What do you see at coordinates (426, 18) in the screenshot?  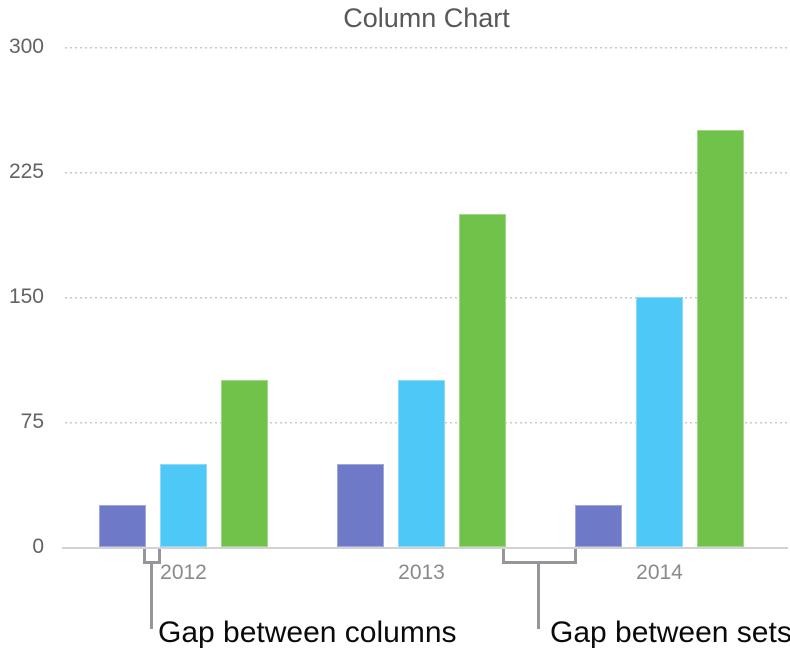 I see `chart-title: Column Chart` at bounding box center [426, 18].